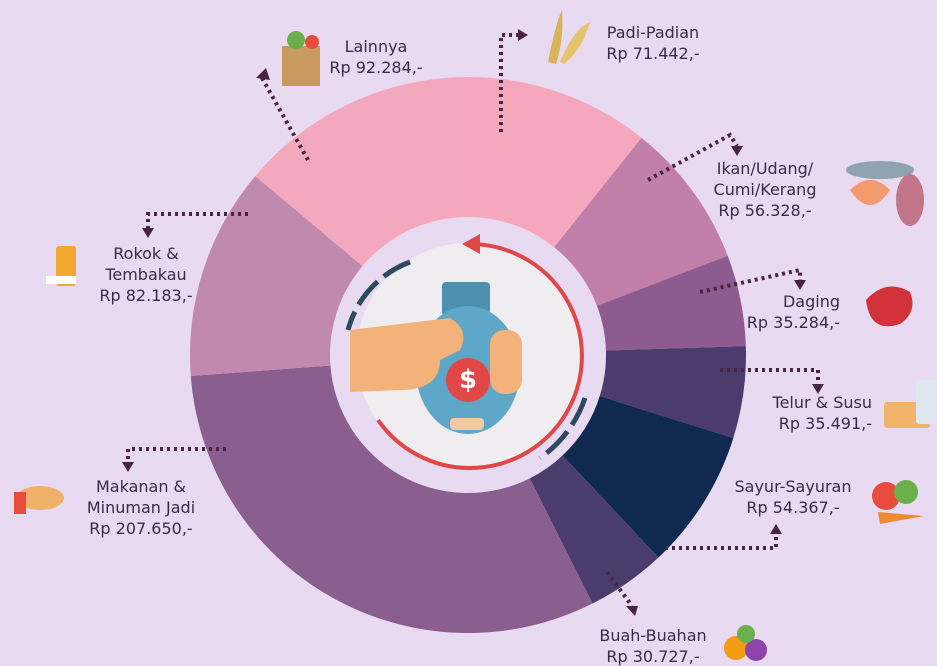 The height and width of the screenshot is (666, 937). Describe the element at coordinates (910, 200) in the screenshot. I see `squid-icon` at that location.